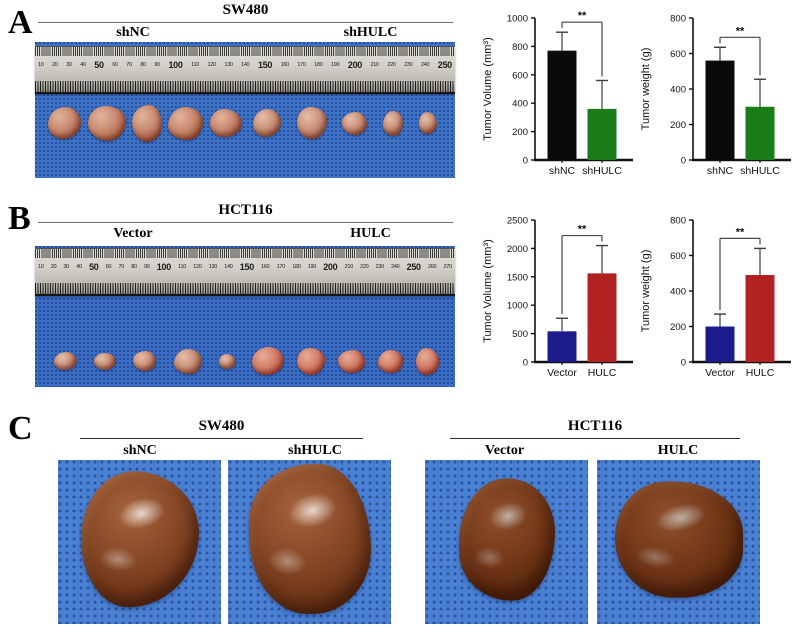 The height and width of the screenshot is (636, 800). I want to click on ruler-number: 260, so click(432, 267).